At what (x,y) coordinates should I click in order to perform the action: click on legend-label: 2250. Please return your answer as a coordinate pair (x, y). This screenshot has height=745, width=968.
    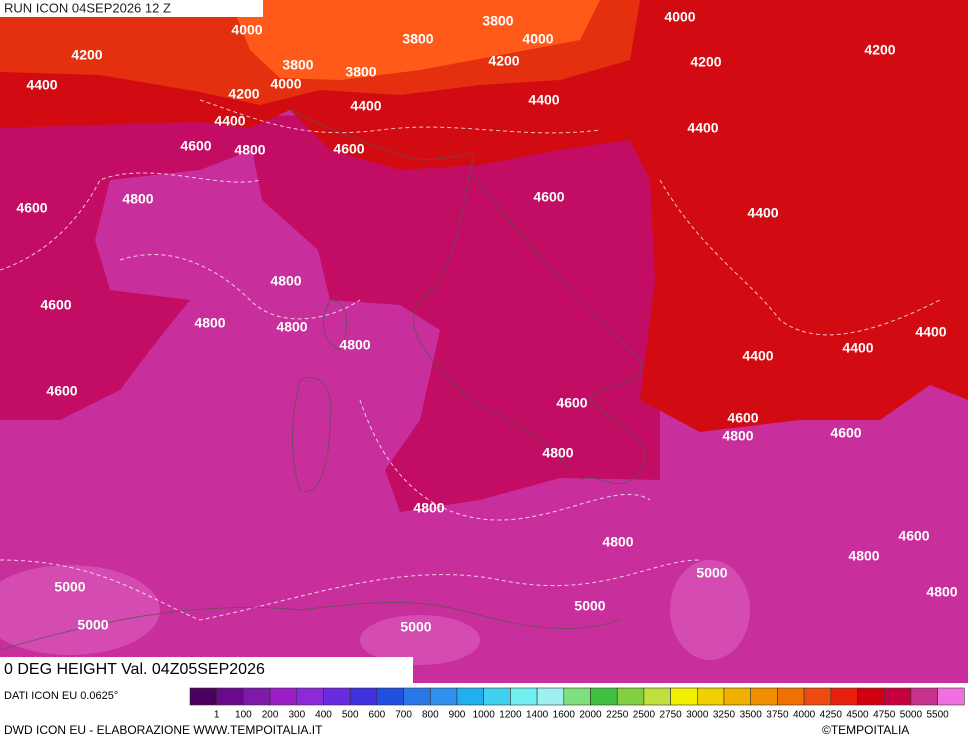
    Looking at the image, I should click on (617, 715).